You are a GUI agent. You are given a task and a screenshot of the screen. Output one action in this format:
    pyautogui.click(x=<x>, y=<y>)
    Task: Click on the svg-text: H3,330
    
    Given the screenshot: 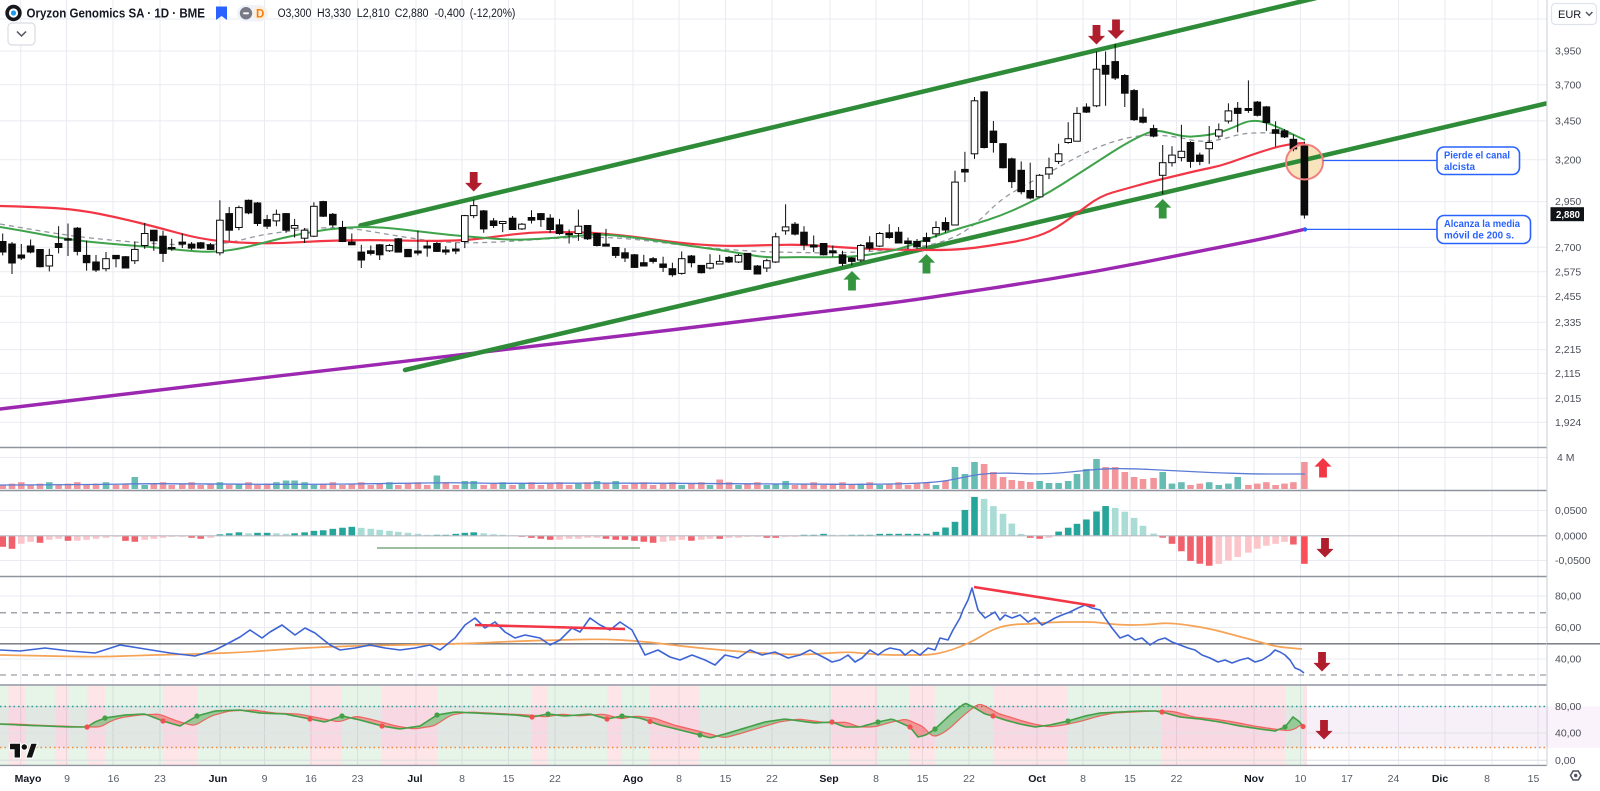 What is the action you would take?
    pyautogui.click(x=334, y=14)
    